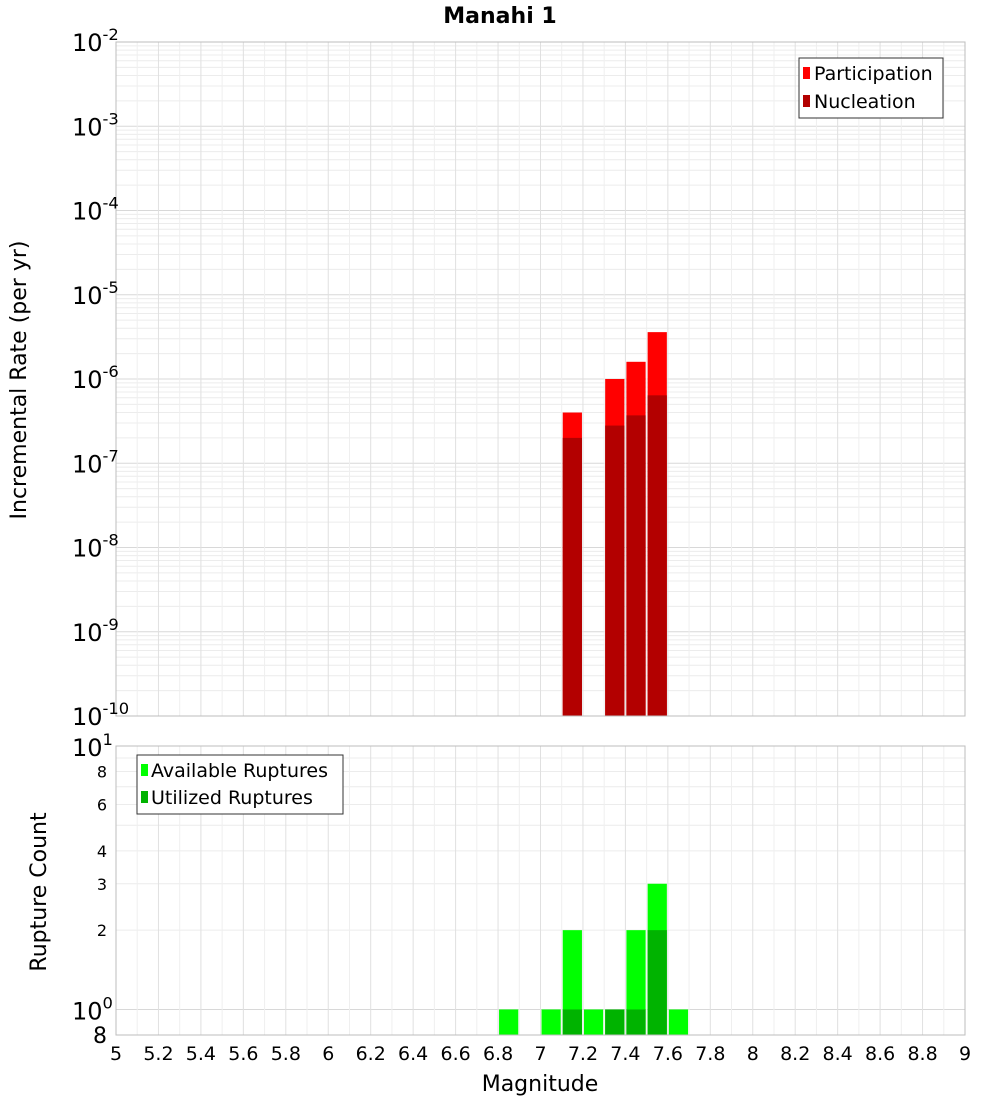  I want to click on bottom-y-tick-label: 10⁰, so click(92, 1010).